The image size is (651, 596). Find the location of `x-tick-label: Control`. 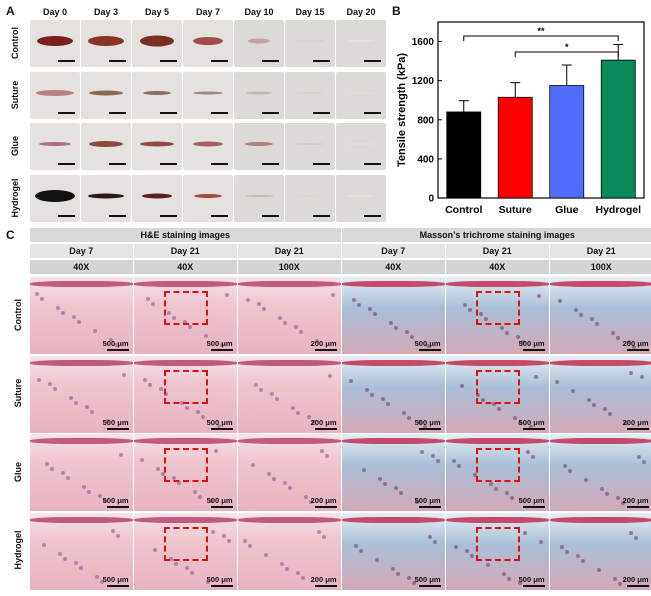

x-tick-label: Control is located at coordinates (463, 210).